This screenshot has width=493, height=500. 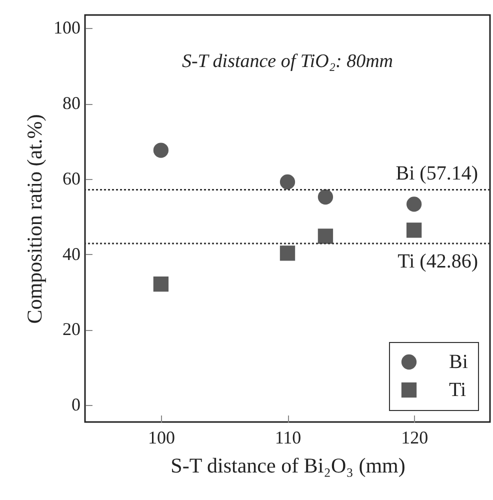 I want to click on annotation: S-T distance of TiO₂: 80mm, so click(x=288, y=61).